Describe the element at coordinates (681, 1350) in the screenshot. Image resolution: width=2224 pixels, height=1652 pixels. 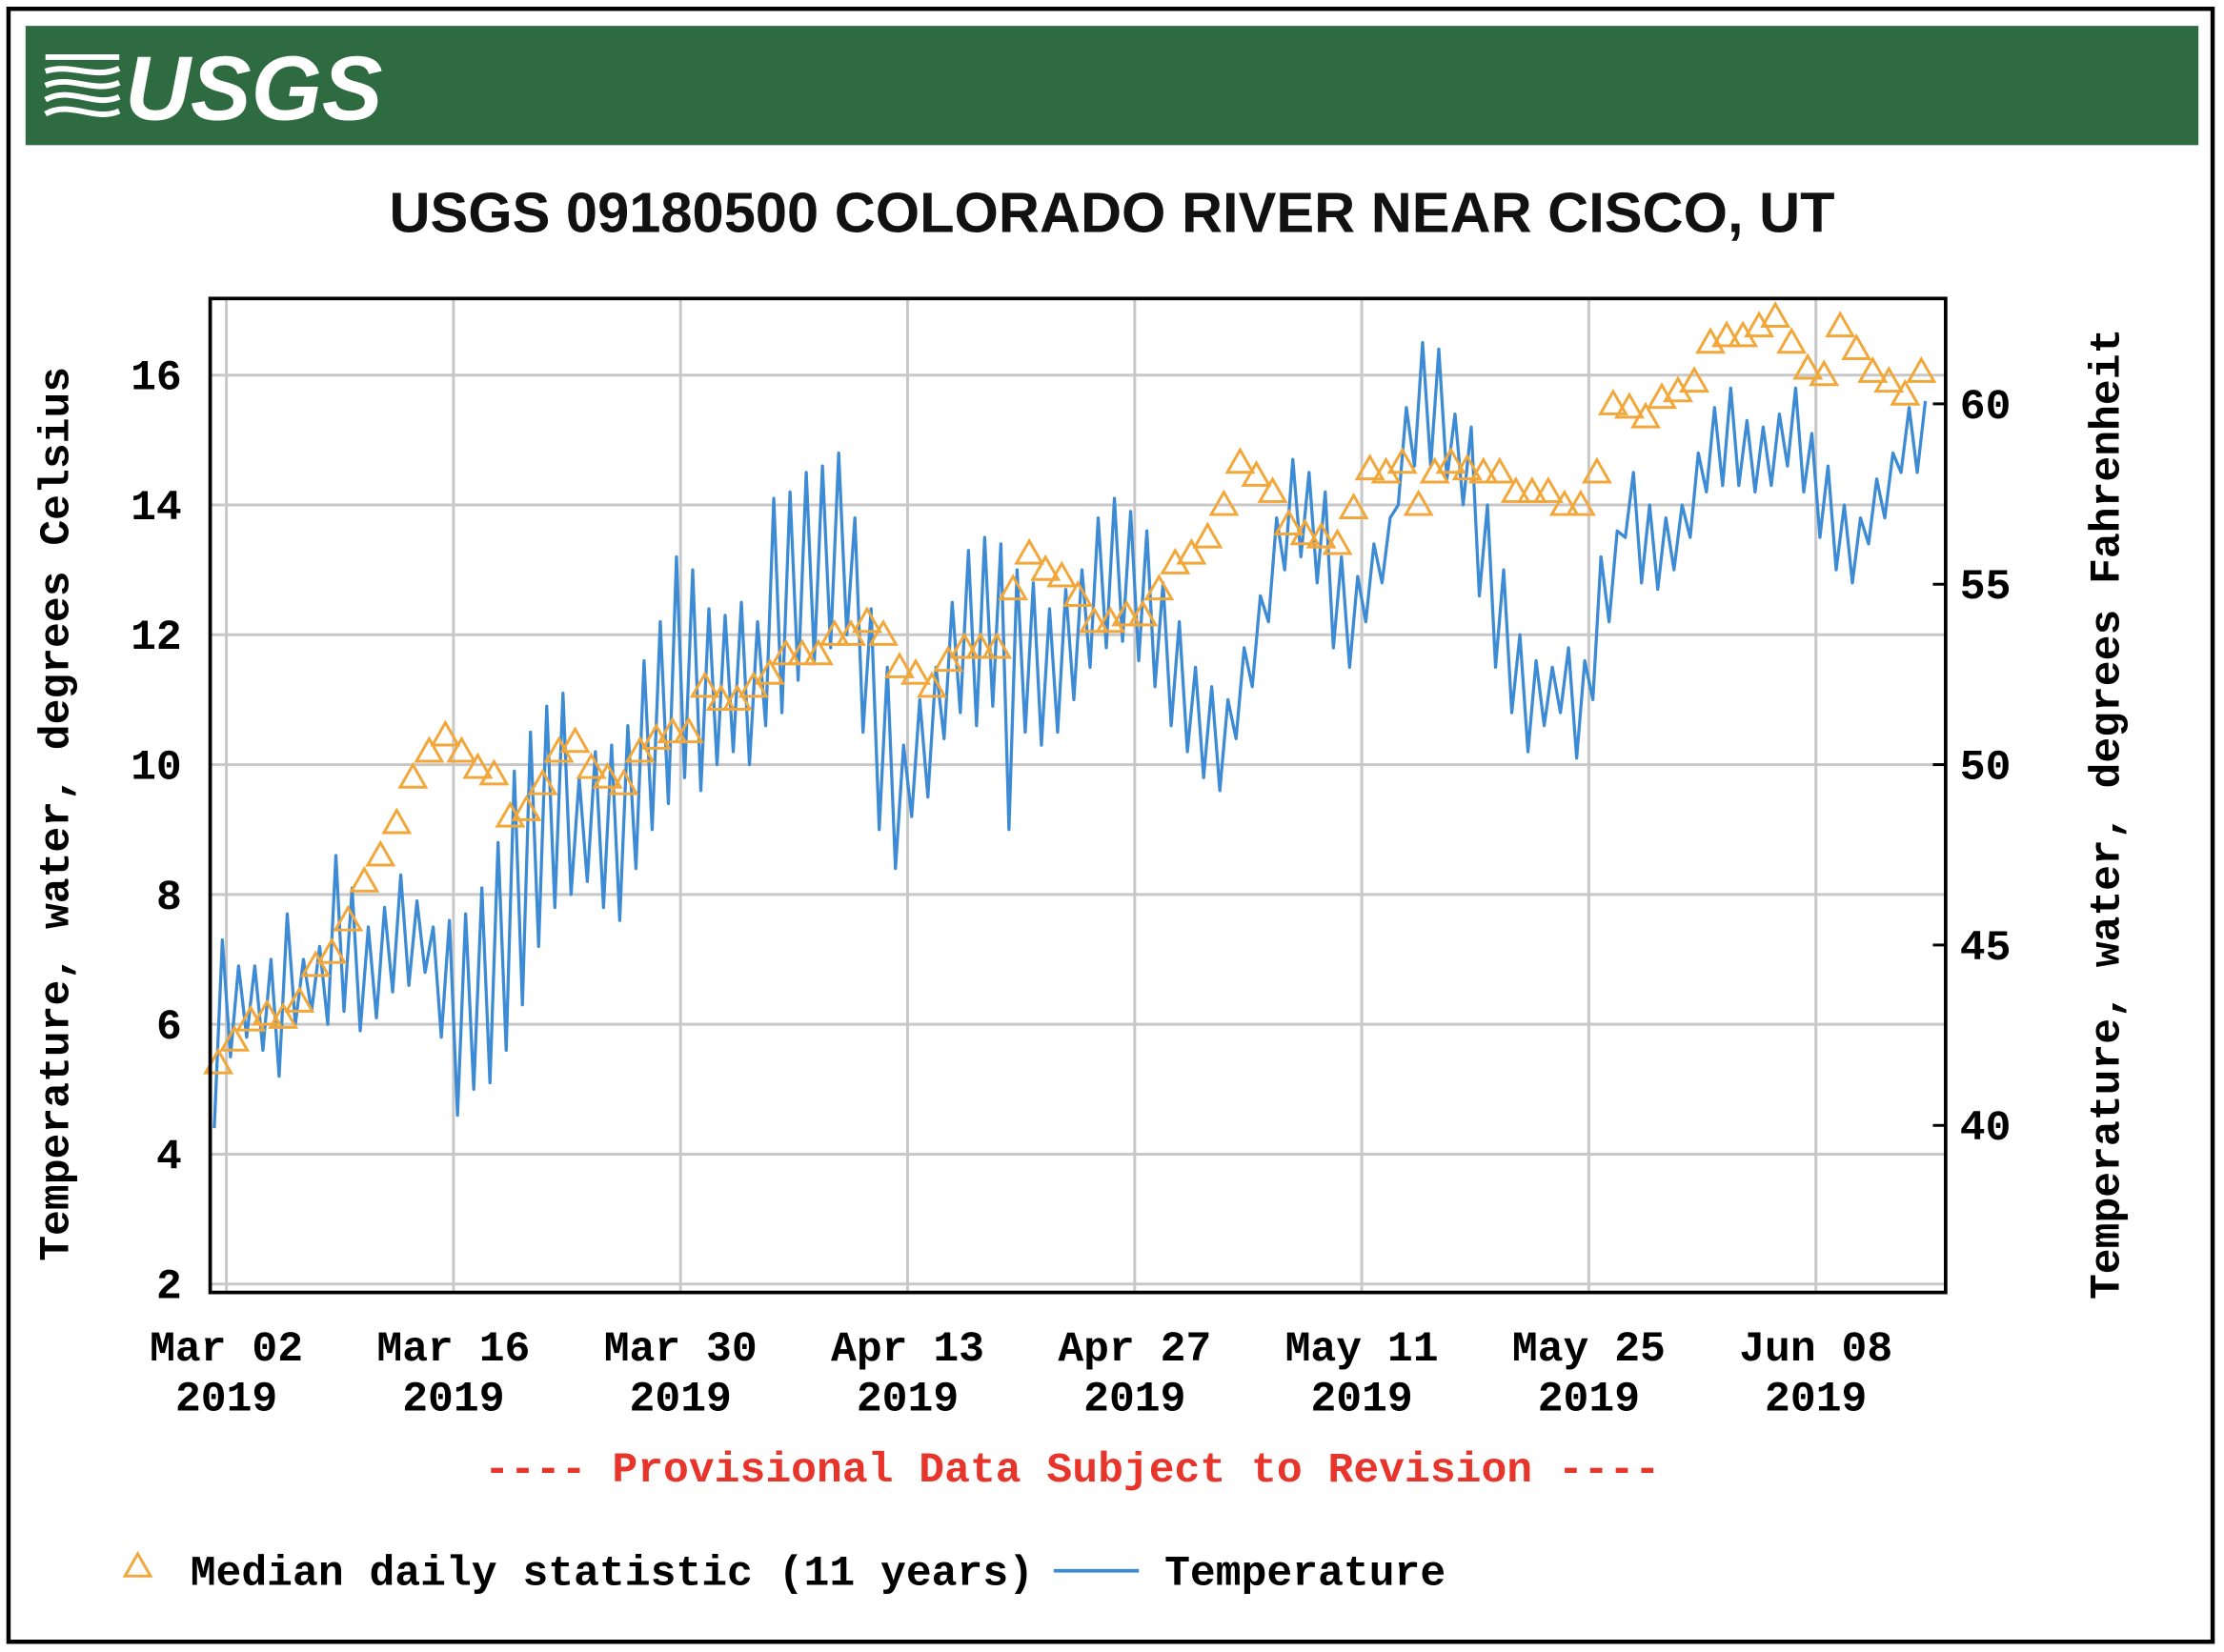
I see `x-tick-label: Mar 30` at that location.